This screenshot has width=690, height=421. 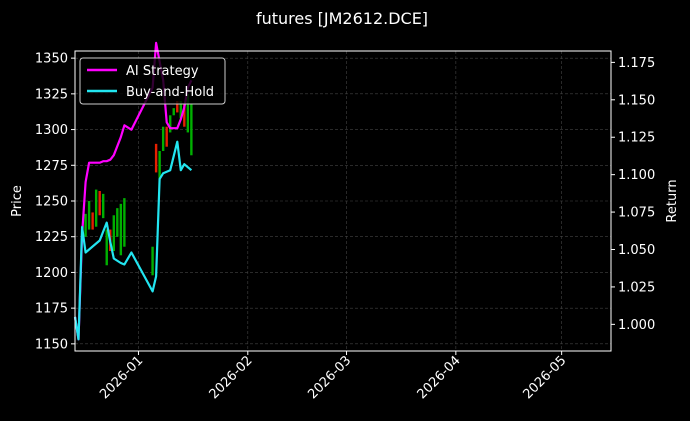 What do you see at coordinates (162, 71) in the screenshot?
I see `legend-label-ai-strategy: AI Strategy` at bounding box center [162, 71].